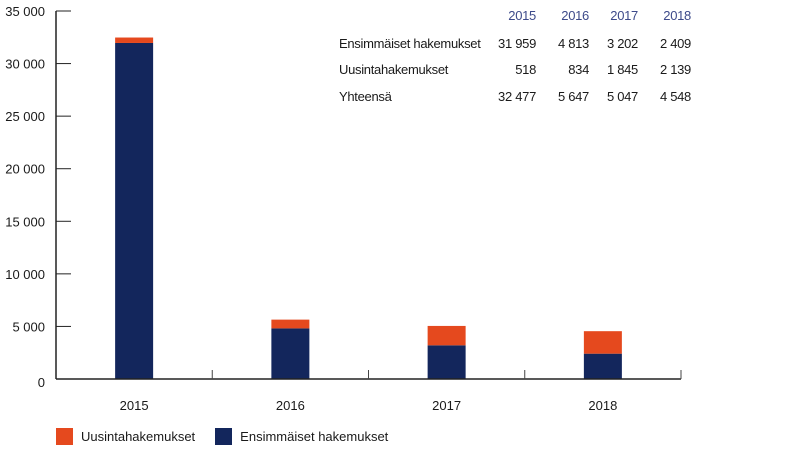  I want to click on table-header-2016: 2016, so click(575, 15).